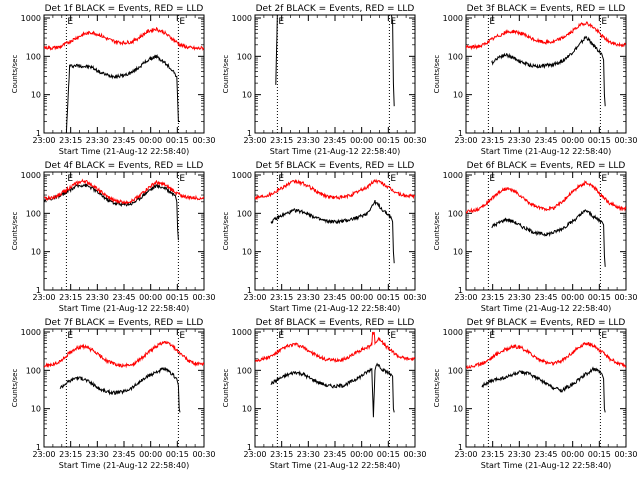 The height and width of the screenshot is (485, 640). I want to click on panel-title: Det 3f BLACK = Events, RED = LLD, so click(546, 9).